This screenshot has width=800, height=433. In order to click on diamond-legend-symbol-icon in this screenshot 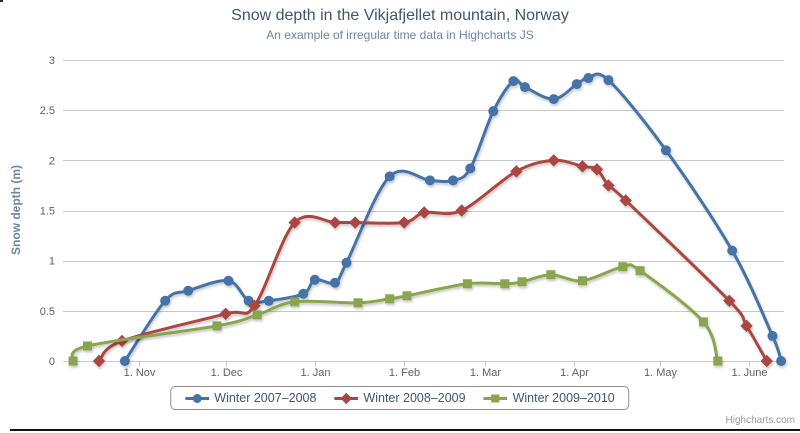, I will do `click(346, 398)`.